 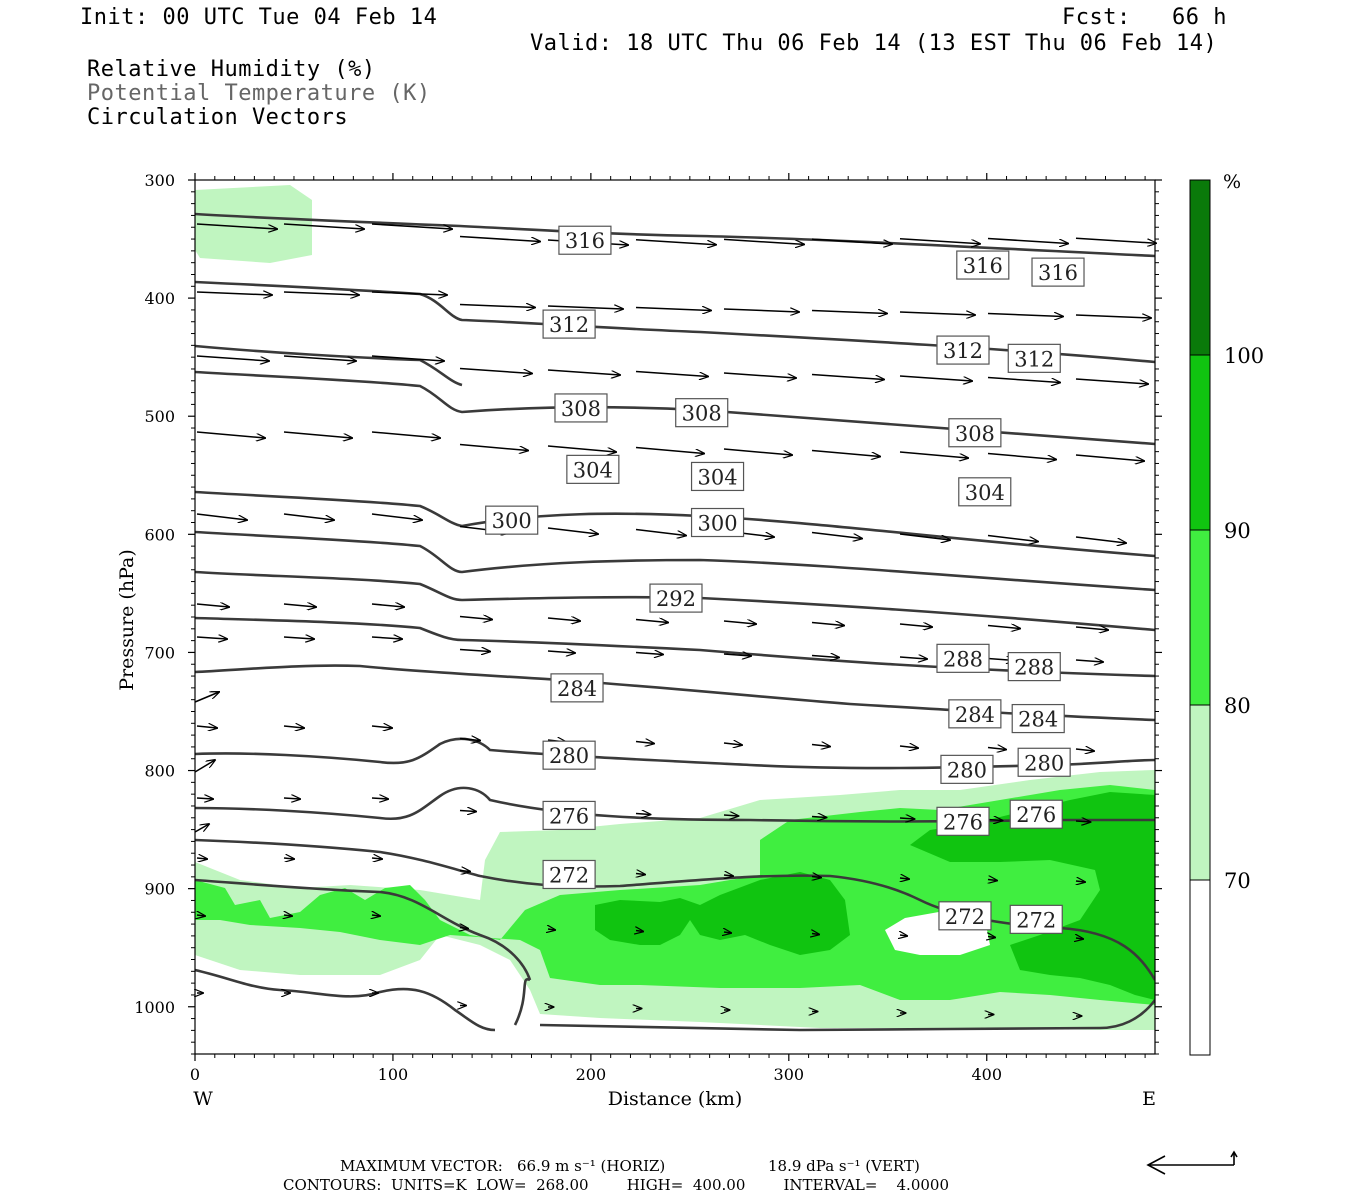 What do you see at coordinates (159, 771) in the screenshot?
I see `y-tick-label: 800` at bounding box center [159, 771].